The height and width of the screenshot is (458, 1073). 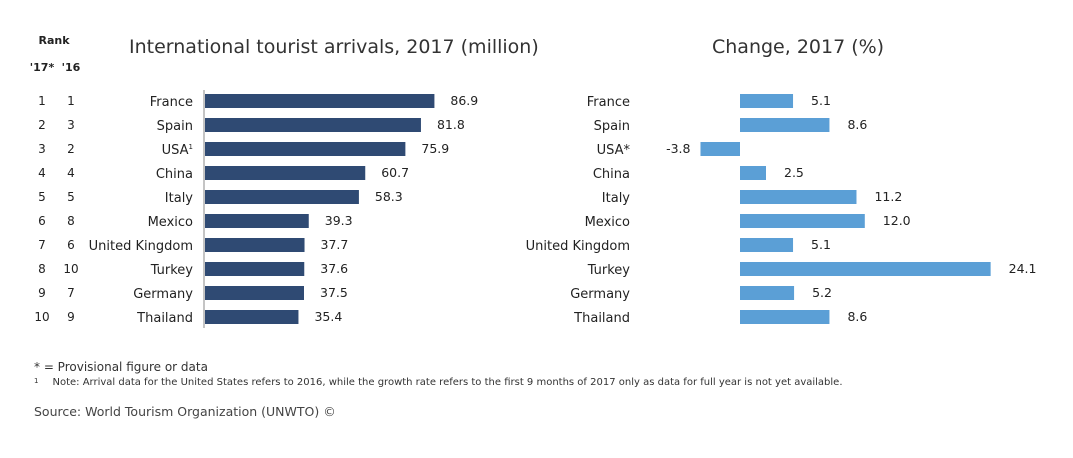 I want to click on change-category-label: Turkey, so click(x=609, y=270).